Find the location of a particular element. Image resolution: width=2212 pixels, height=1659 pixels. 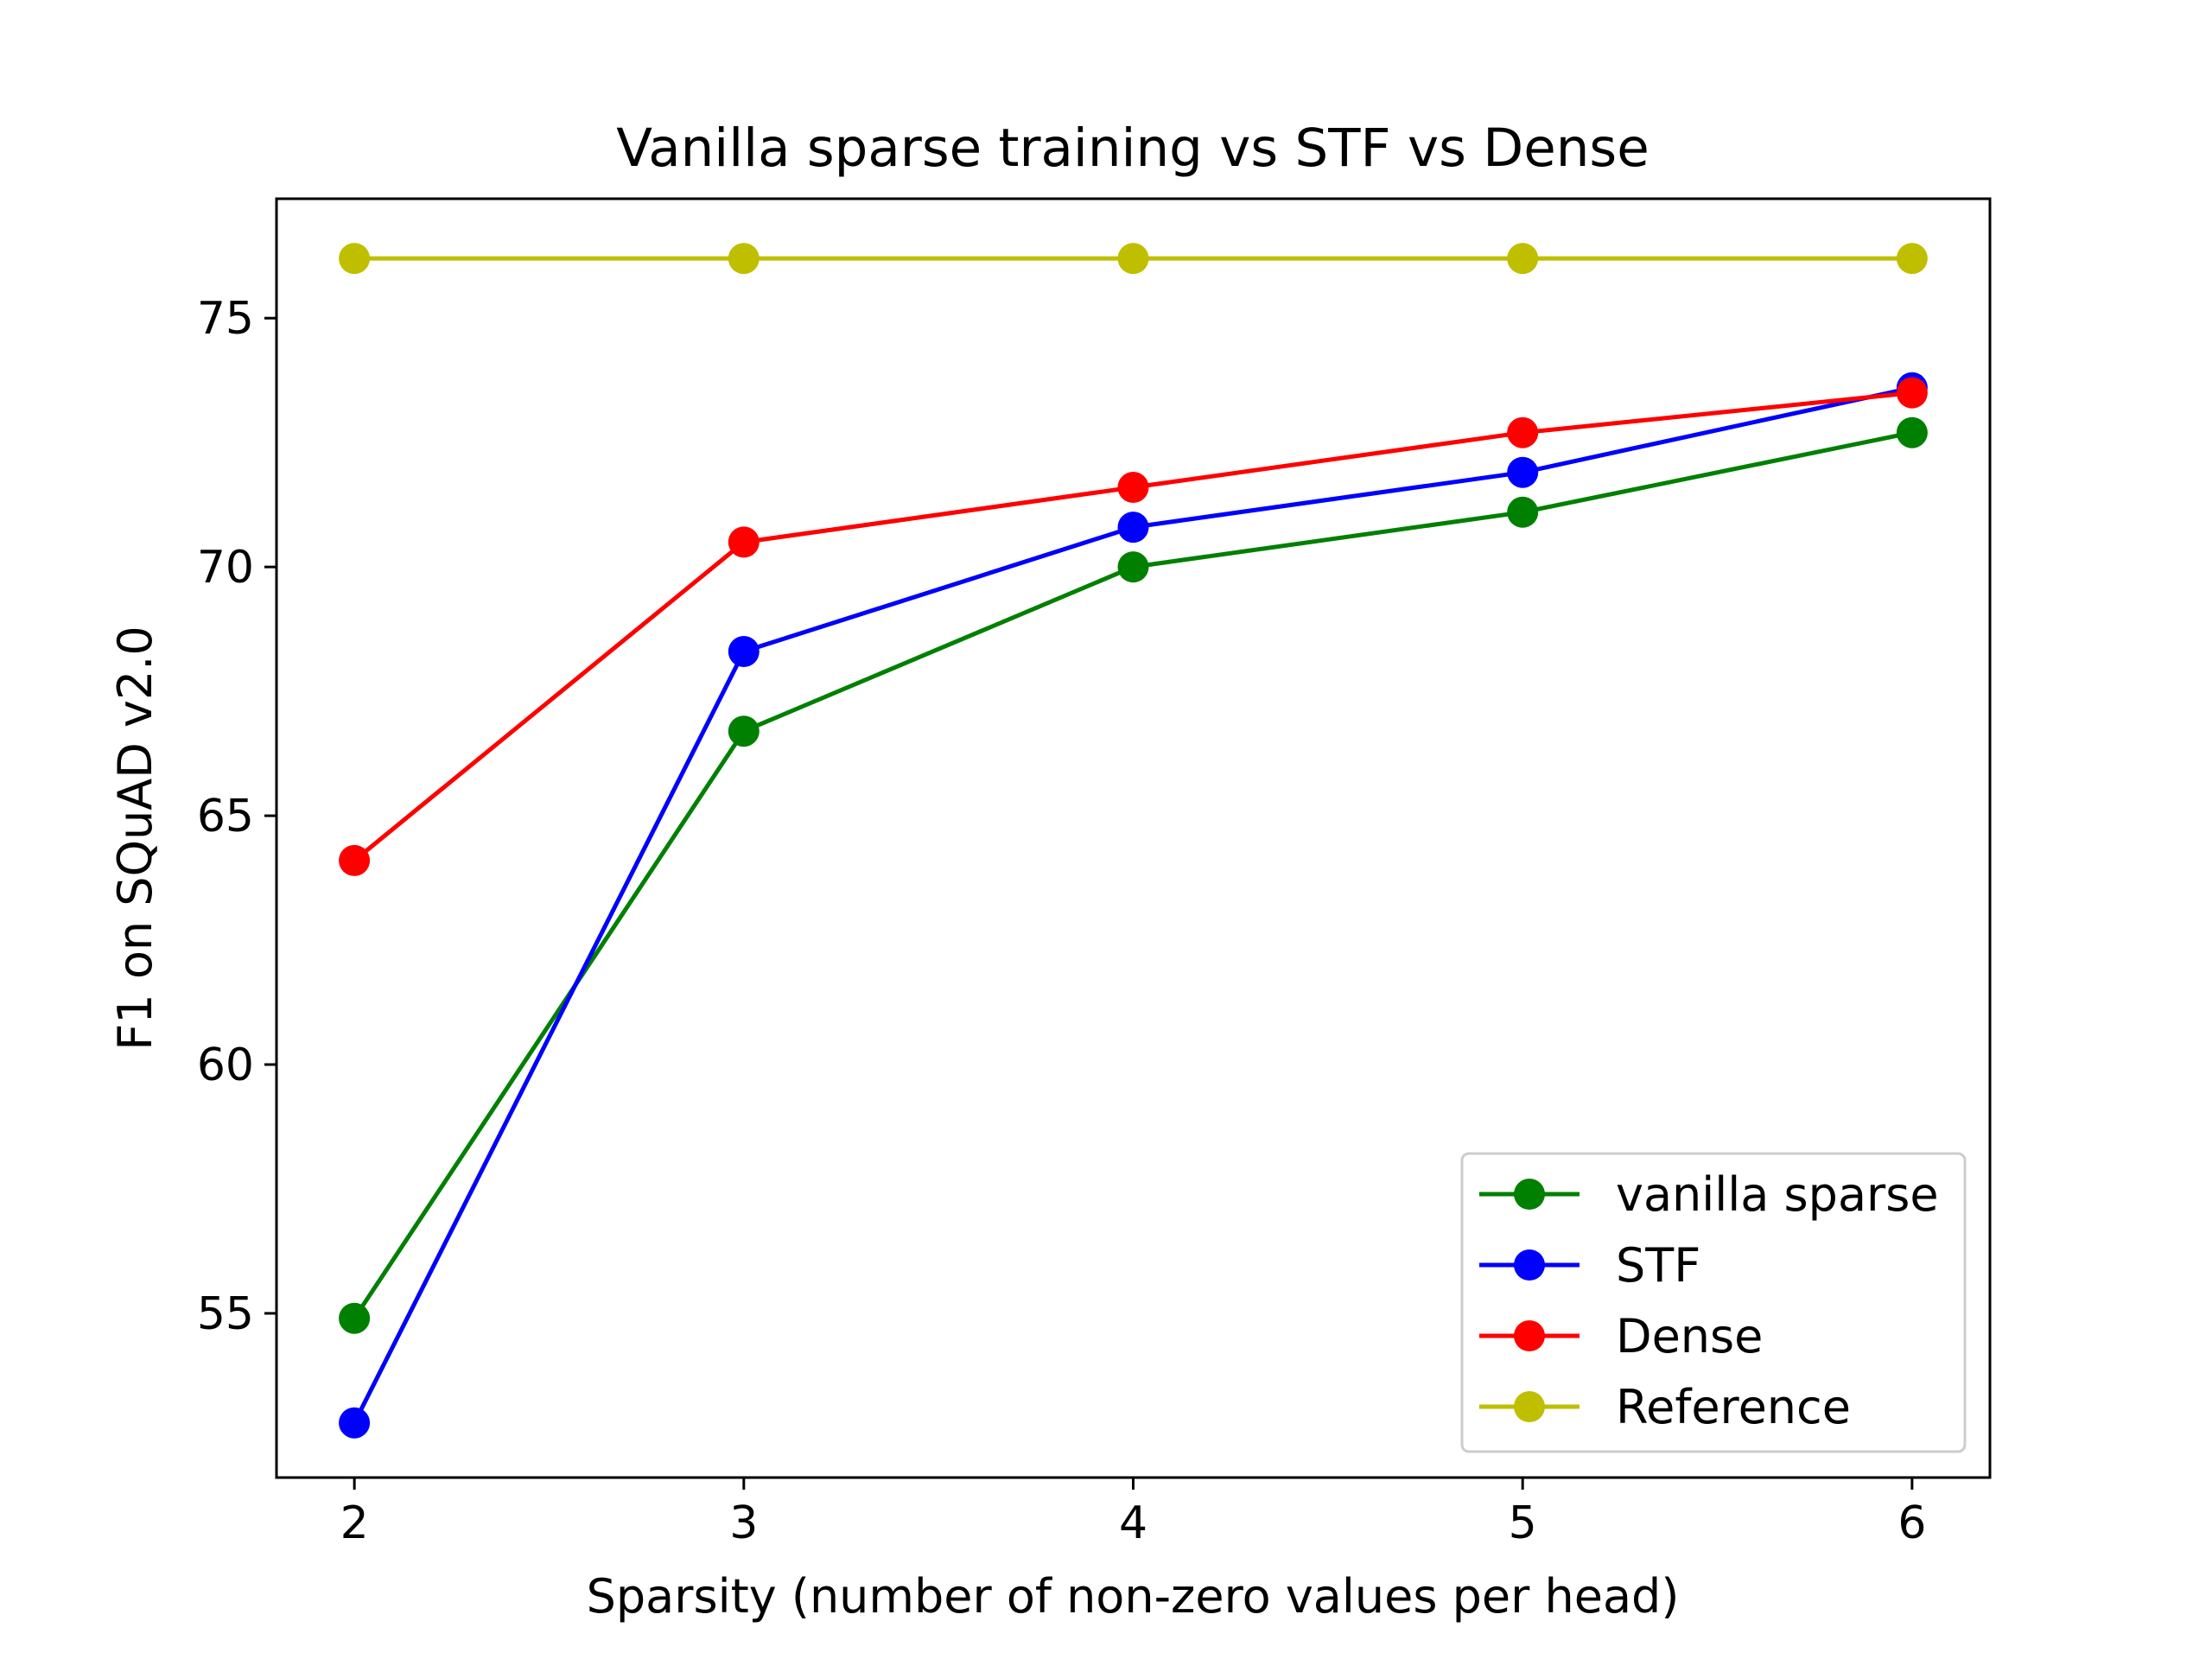

y-tick-label: 75 is located at coordinates (225, 319).